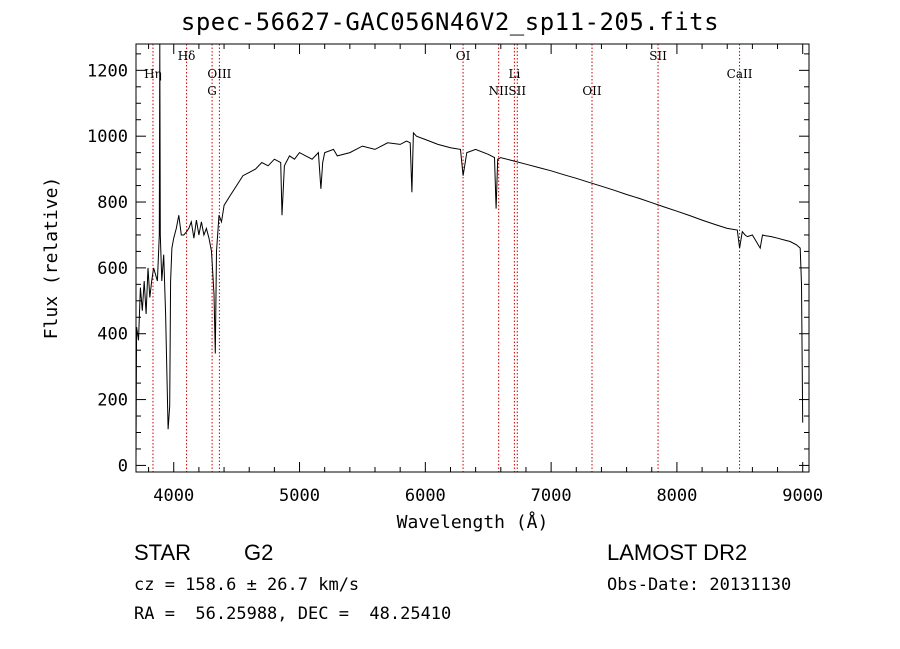  What do you see at coordinates (676, 496) in the screenshot?
I see `x-tick-label: 8000` at bounding box center [676, 496].